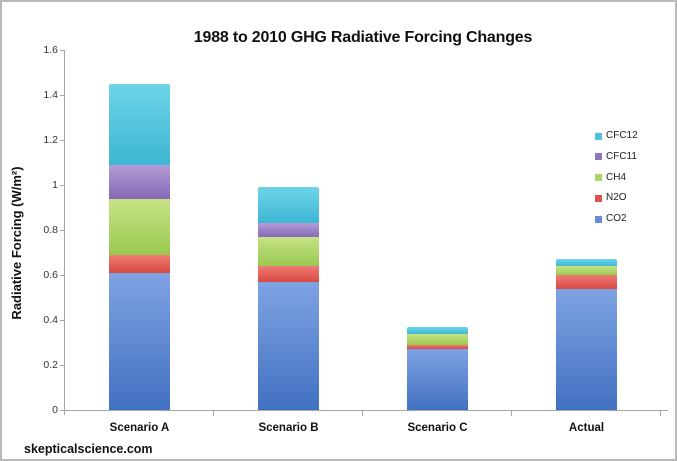 This screenshot has width=677, height=461. Describe the element at coordinates (139, 226) in the screenshot. I see `bar-scenario-a-segment-ch4` at that location.